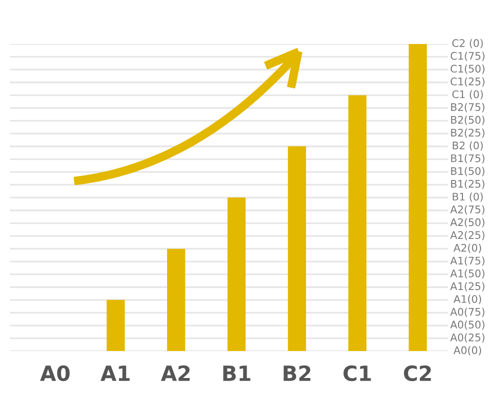 The width and height of the screenshot is (500, 419). I want to click on x-tick-label: B2, so click(297, 373).